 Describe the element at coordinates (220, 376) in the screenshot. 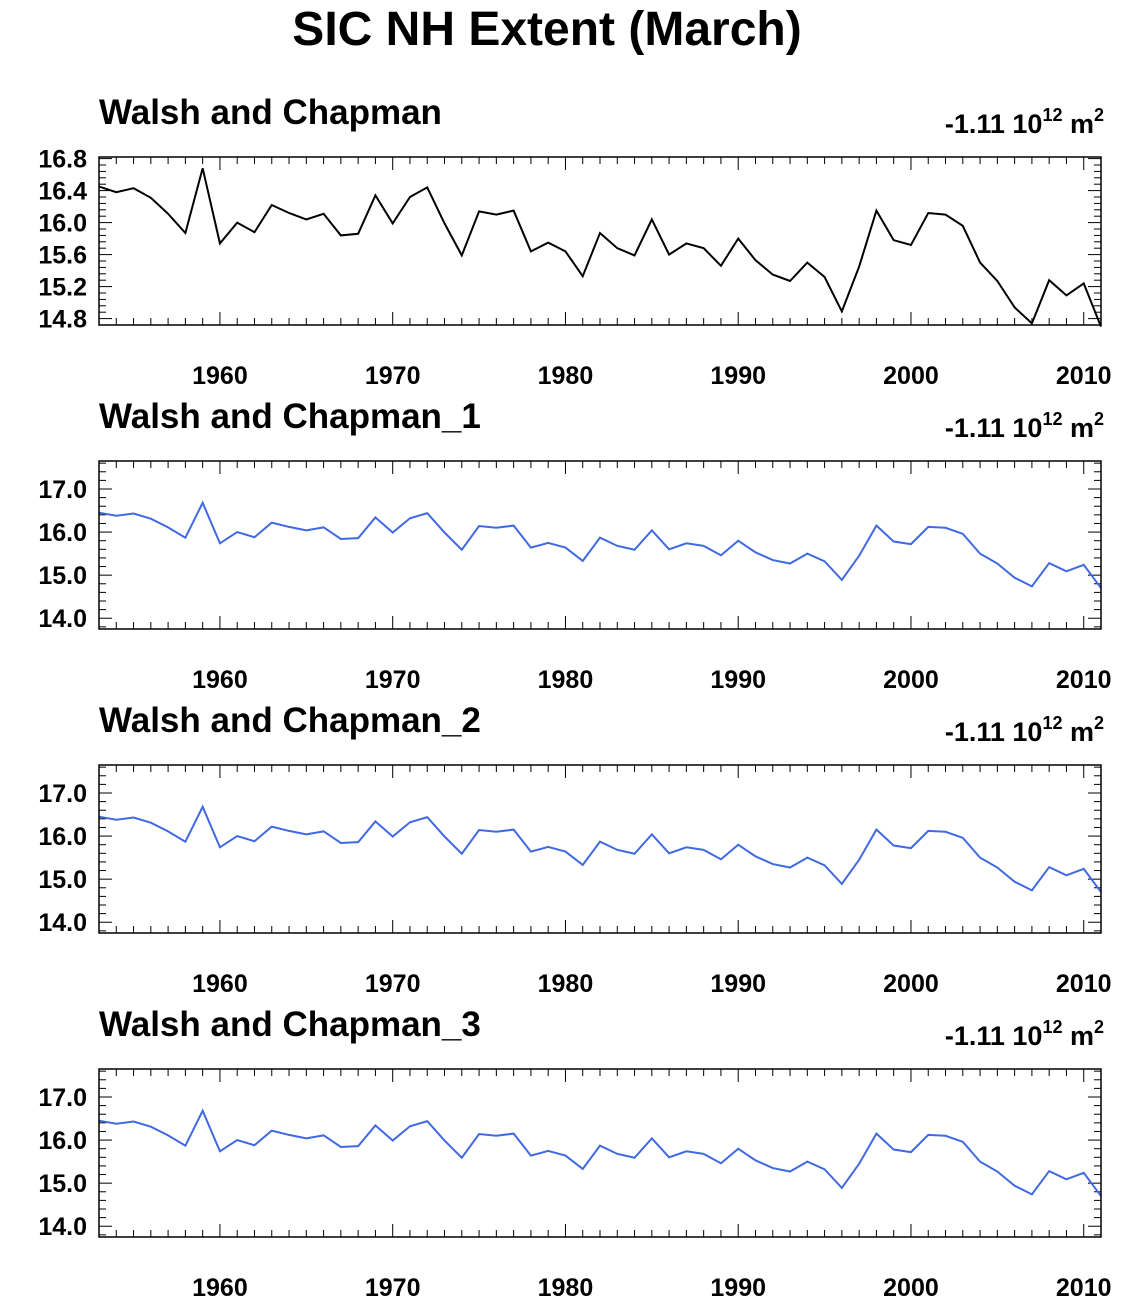

I see `panel-1-xtick-label-1960: 1960` at that location.